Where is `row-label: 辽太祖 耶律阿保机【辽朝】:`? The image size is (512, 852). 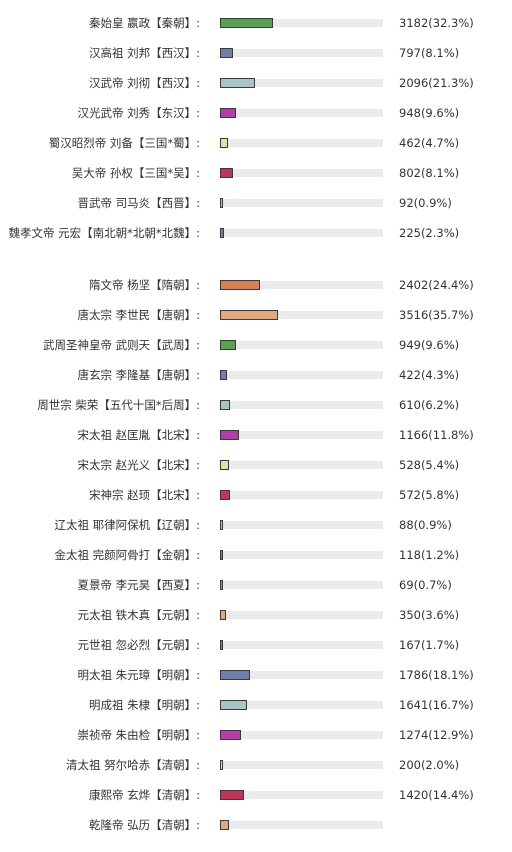 row-label: 辽太祖 耶律阿保机【辽朝】: is located at coordinates (127, 525).